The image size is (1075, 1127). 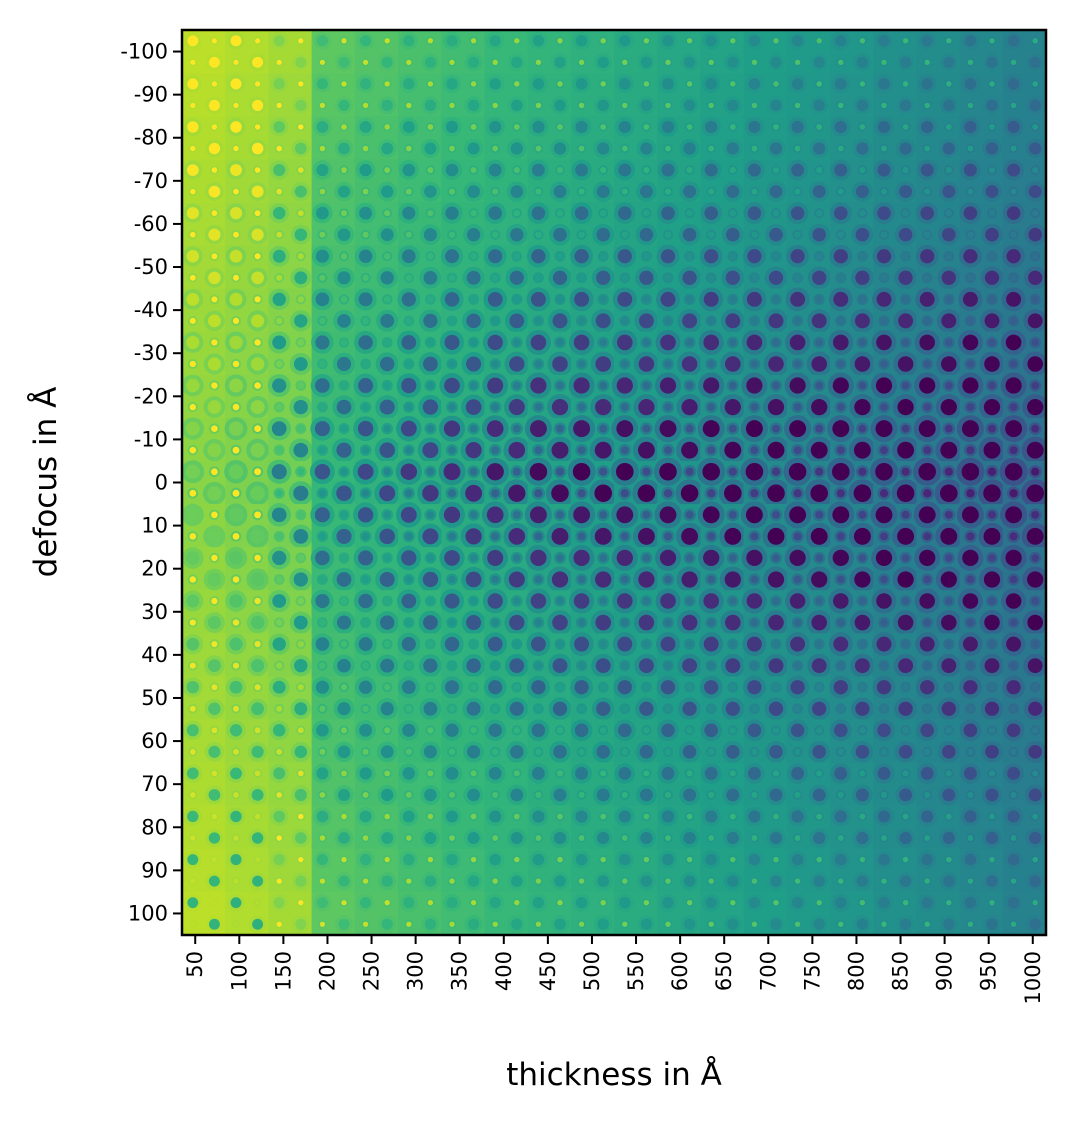 I want to click on x-tick-label: 550, so click(x=636, y=971).